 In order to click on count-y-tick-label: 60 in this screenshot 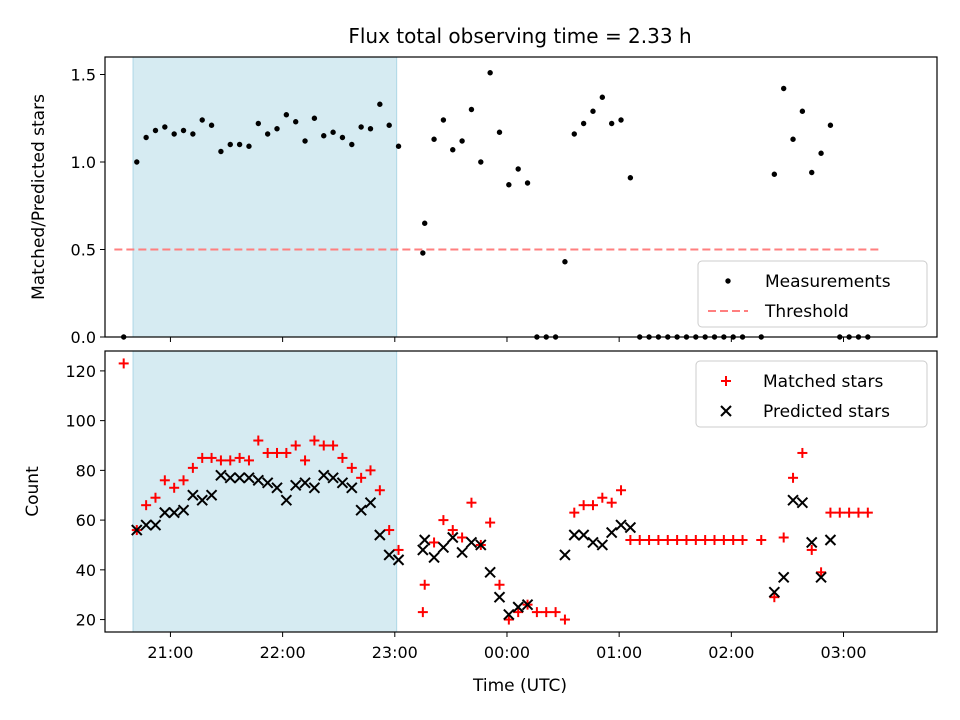, I will do `click(86, 520)`.